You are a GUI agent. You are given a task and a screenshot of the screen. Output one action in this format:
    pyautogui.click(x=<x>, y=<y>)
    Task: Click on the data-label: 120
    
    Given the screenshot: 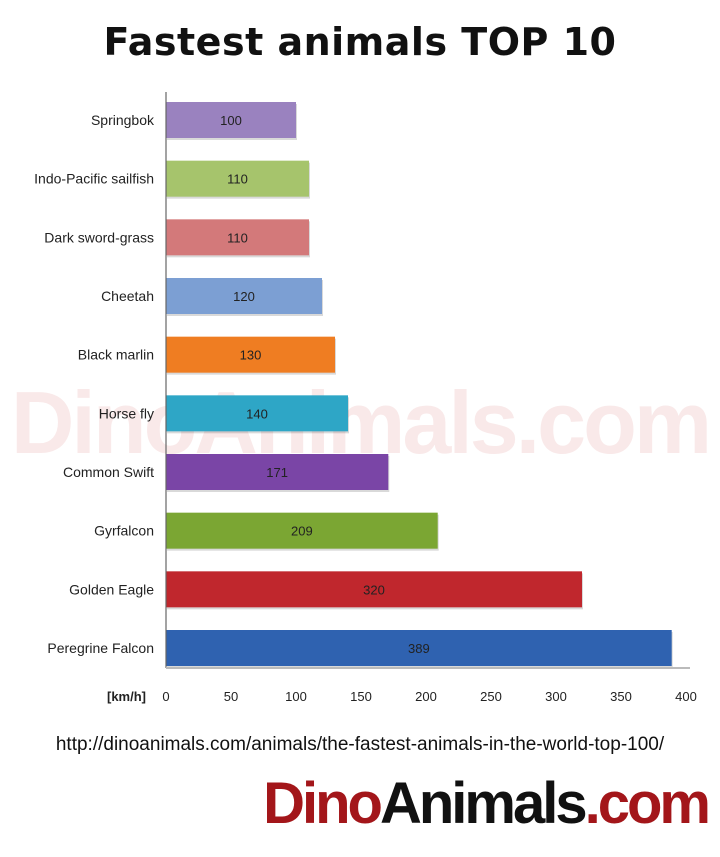 What is the action you would take?
    pyautogui.click(x=244, y=296)
    